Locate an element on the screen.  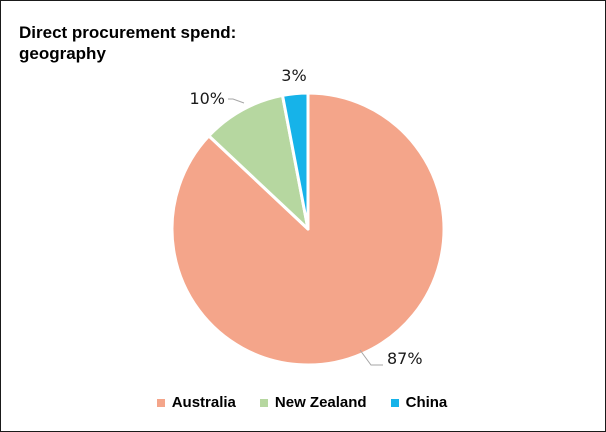
legend-item-australia: Australia is located at coordinates (196, 402).